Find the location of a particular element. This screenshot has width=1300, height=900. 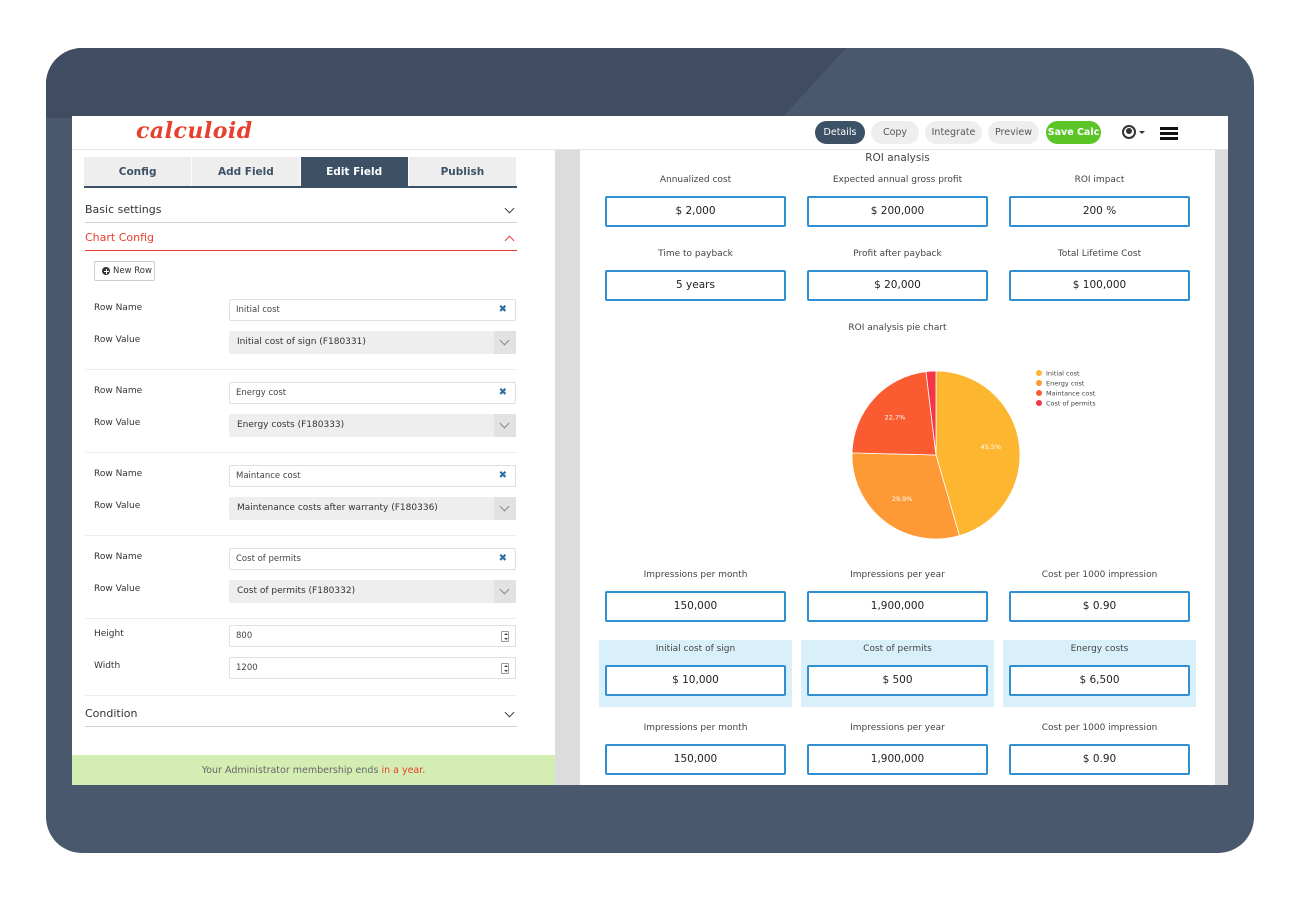

integrate-button: Integrate is located at coordinates (953, 132).